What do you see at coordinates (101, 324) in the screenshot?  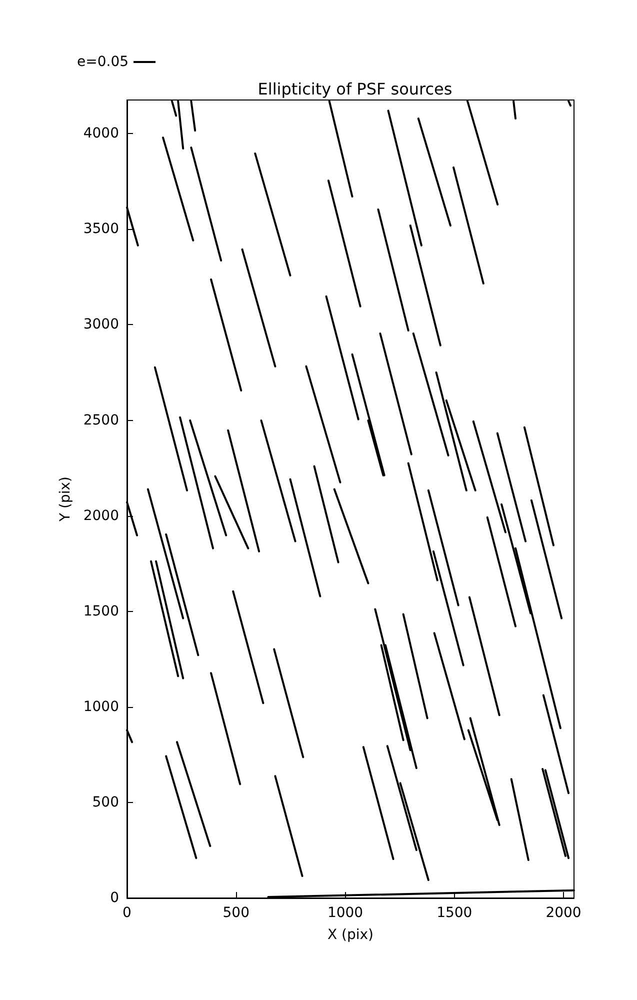 I see `y-tick-label: 3000` at bounding box center [101, 324].